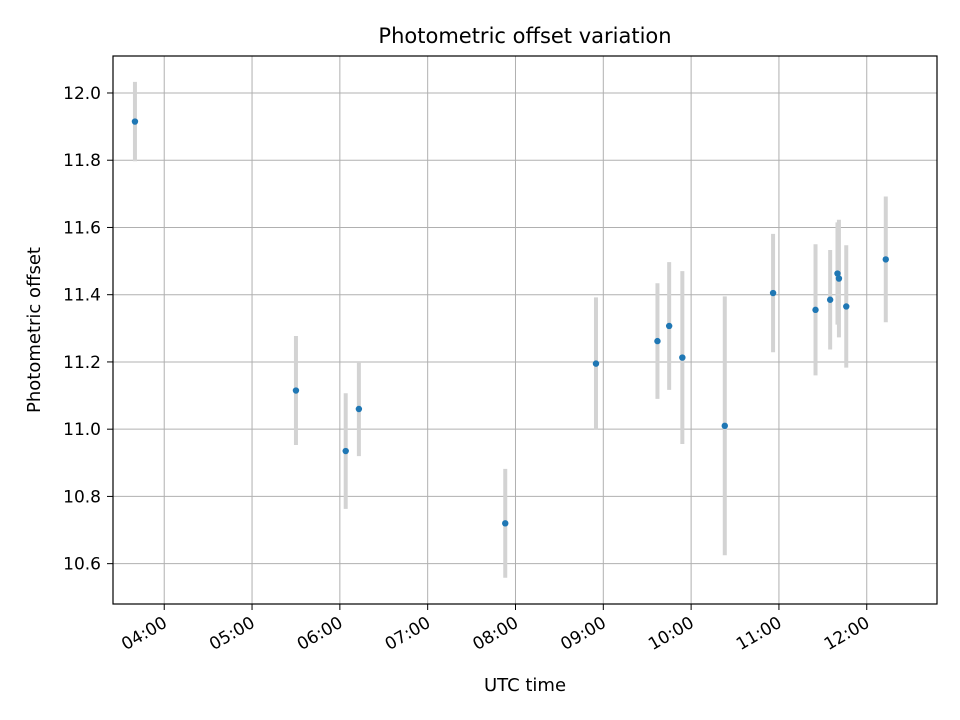 The width and height of the screenshot is (960, 720). Describe the element at coordinates (82, 363) in the screenshot. I see `y-tick-label: 11.2` at that location.